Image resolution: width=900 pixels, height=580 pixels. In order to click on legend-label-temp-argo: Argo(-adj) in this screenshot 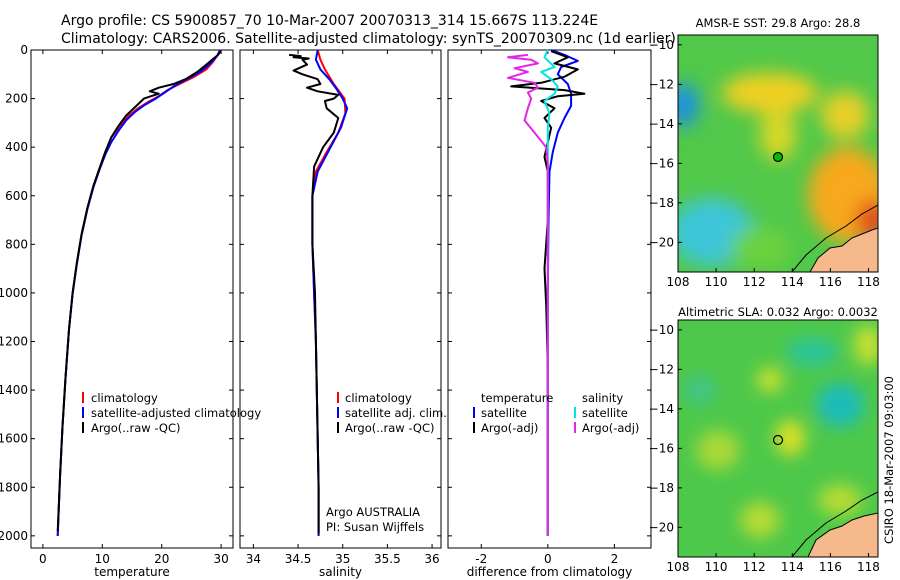, I will do `click(509, 428)`.